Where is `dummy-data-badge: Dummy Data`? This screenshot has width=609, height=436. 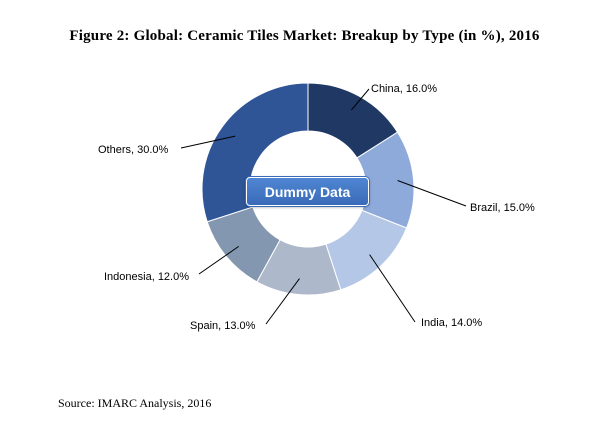
dummy-data-badge: Dummy Data is located at coordinates (307, 191).